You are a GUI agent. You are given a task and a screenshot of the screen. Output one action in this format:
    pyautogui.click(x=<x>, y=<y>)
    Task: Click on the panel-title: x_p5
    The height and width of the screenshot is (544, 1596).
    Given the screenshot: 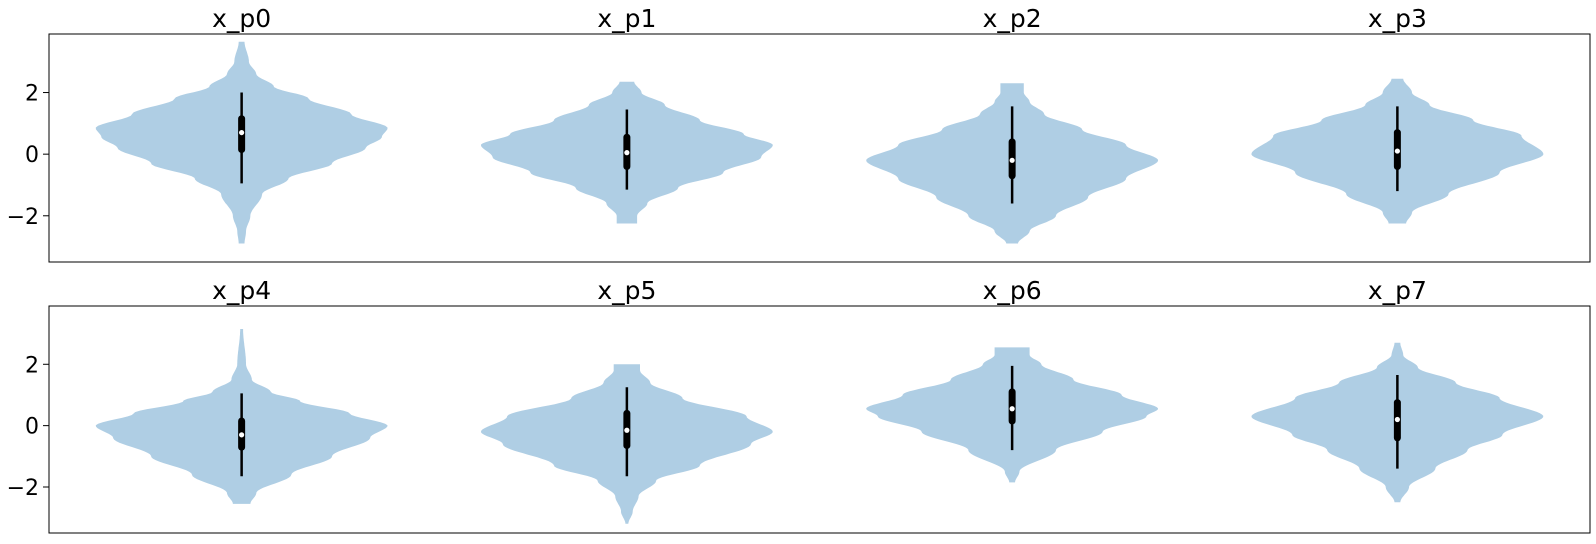 What is the action you would take?
    pyautogui.click(x=626, y=290)
    